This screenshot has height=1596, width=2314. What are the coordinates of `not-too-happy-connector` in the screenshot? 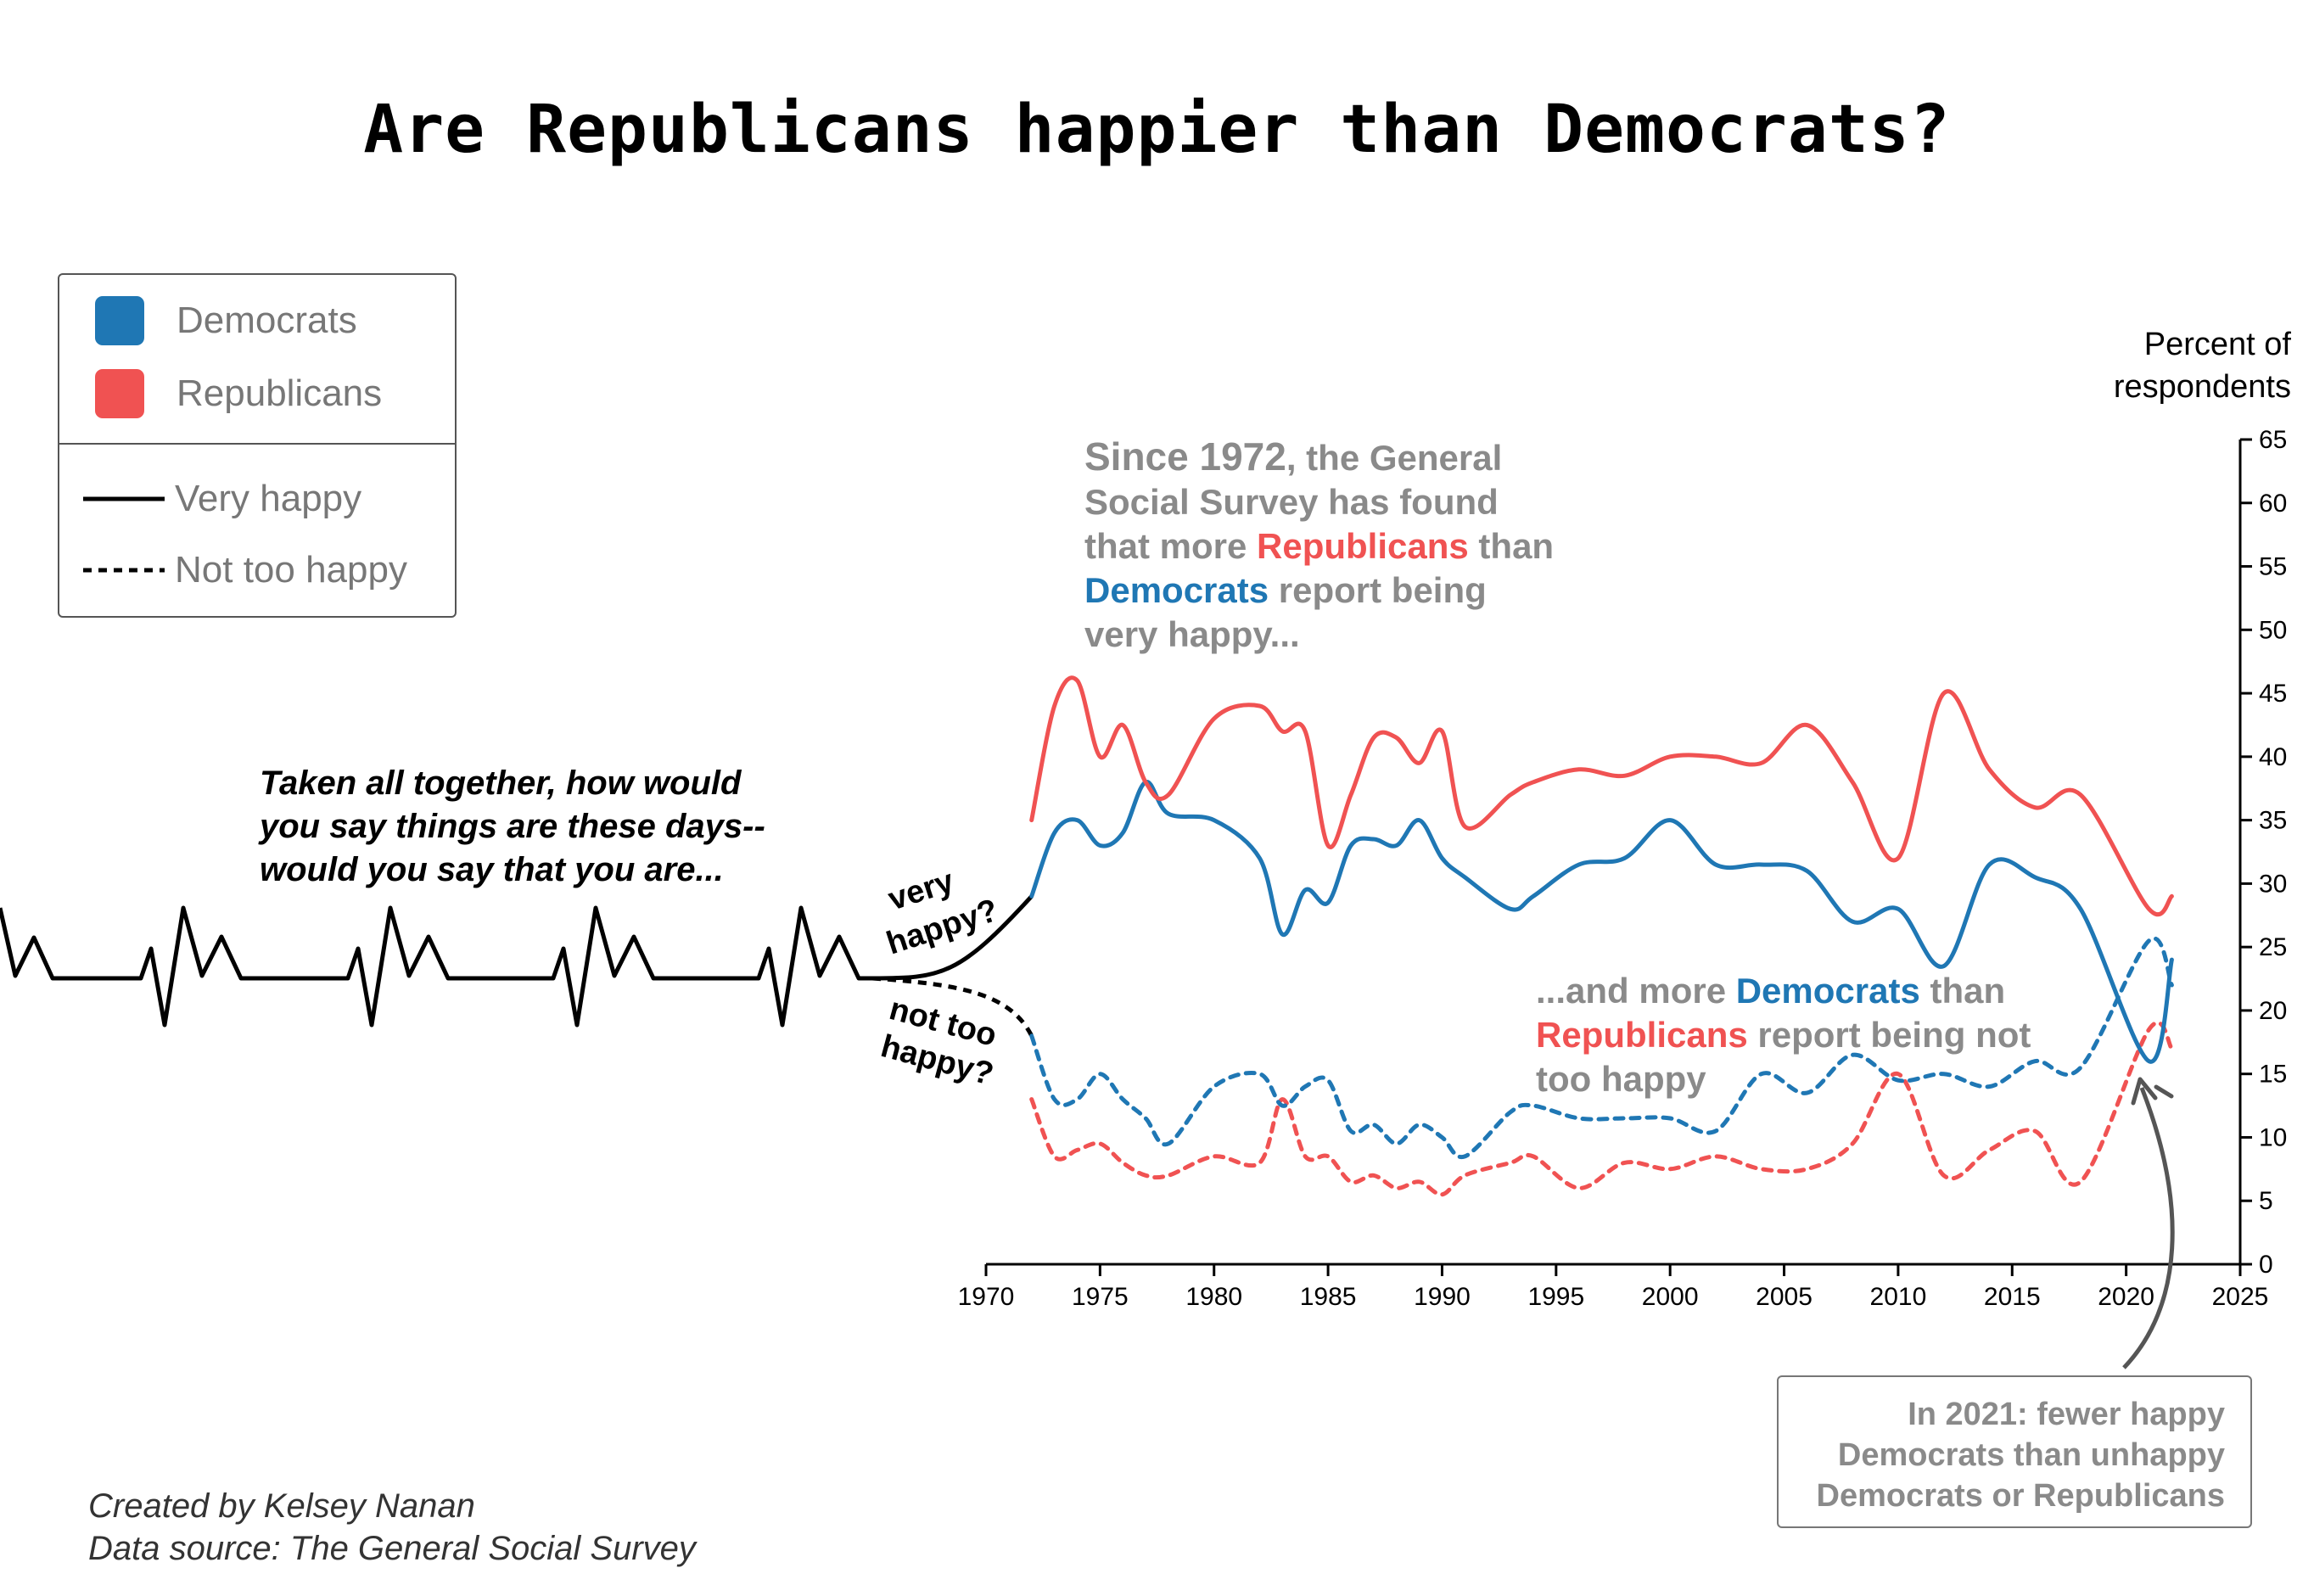 It's located at (952, 1006).